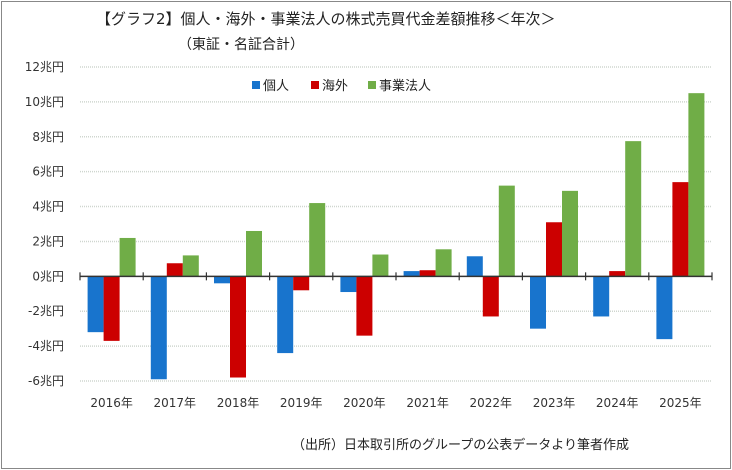 This screenshot has width=732, height=470. What do you see at coordinates (48, 137) in the screenshot?
I see `y-tick-label: 8兆円` at bounding box center [48, 137].